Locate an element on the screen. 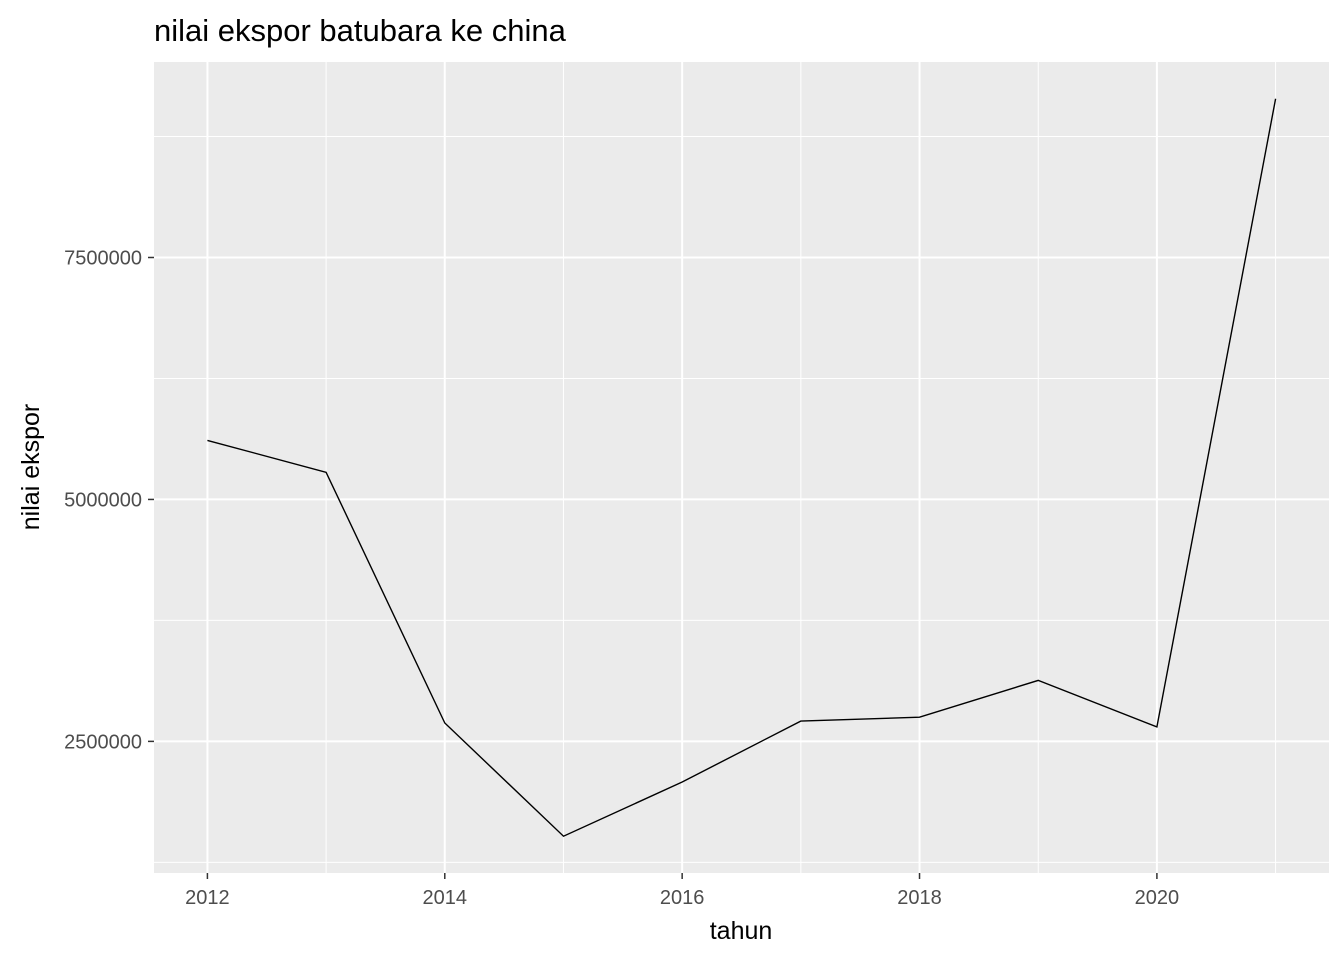 The height and width of the screenshot is (960, 1344). chart-title: nilai ekspor batubara ke china is located at coordinates (360, 30).